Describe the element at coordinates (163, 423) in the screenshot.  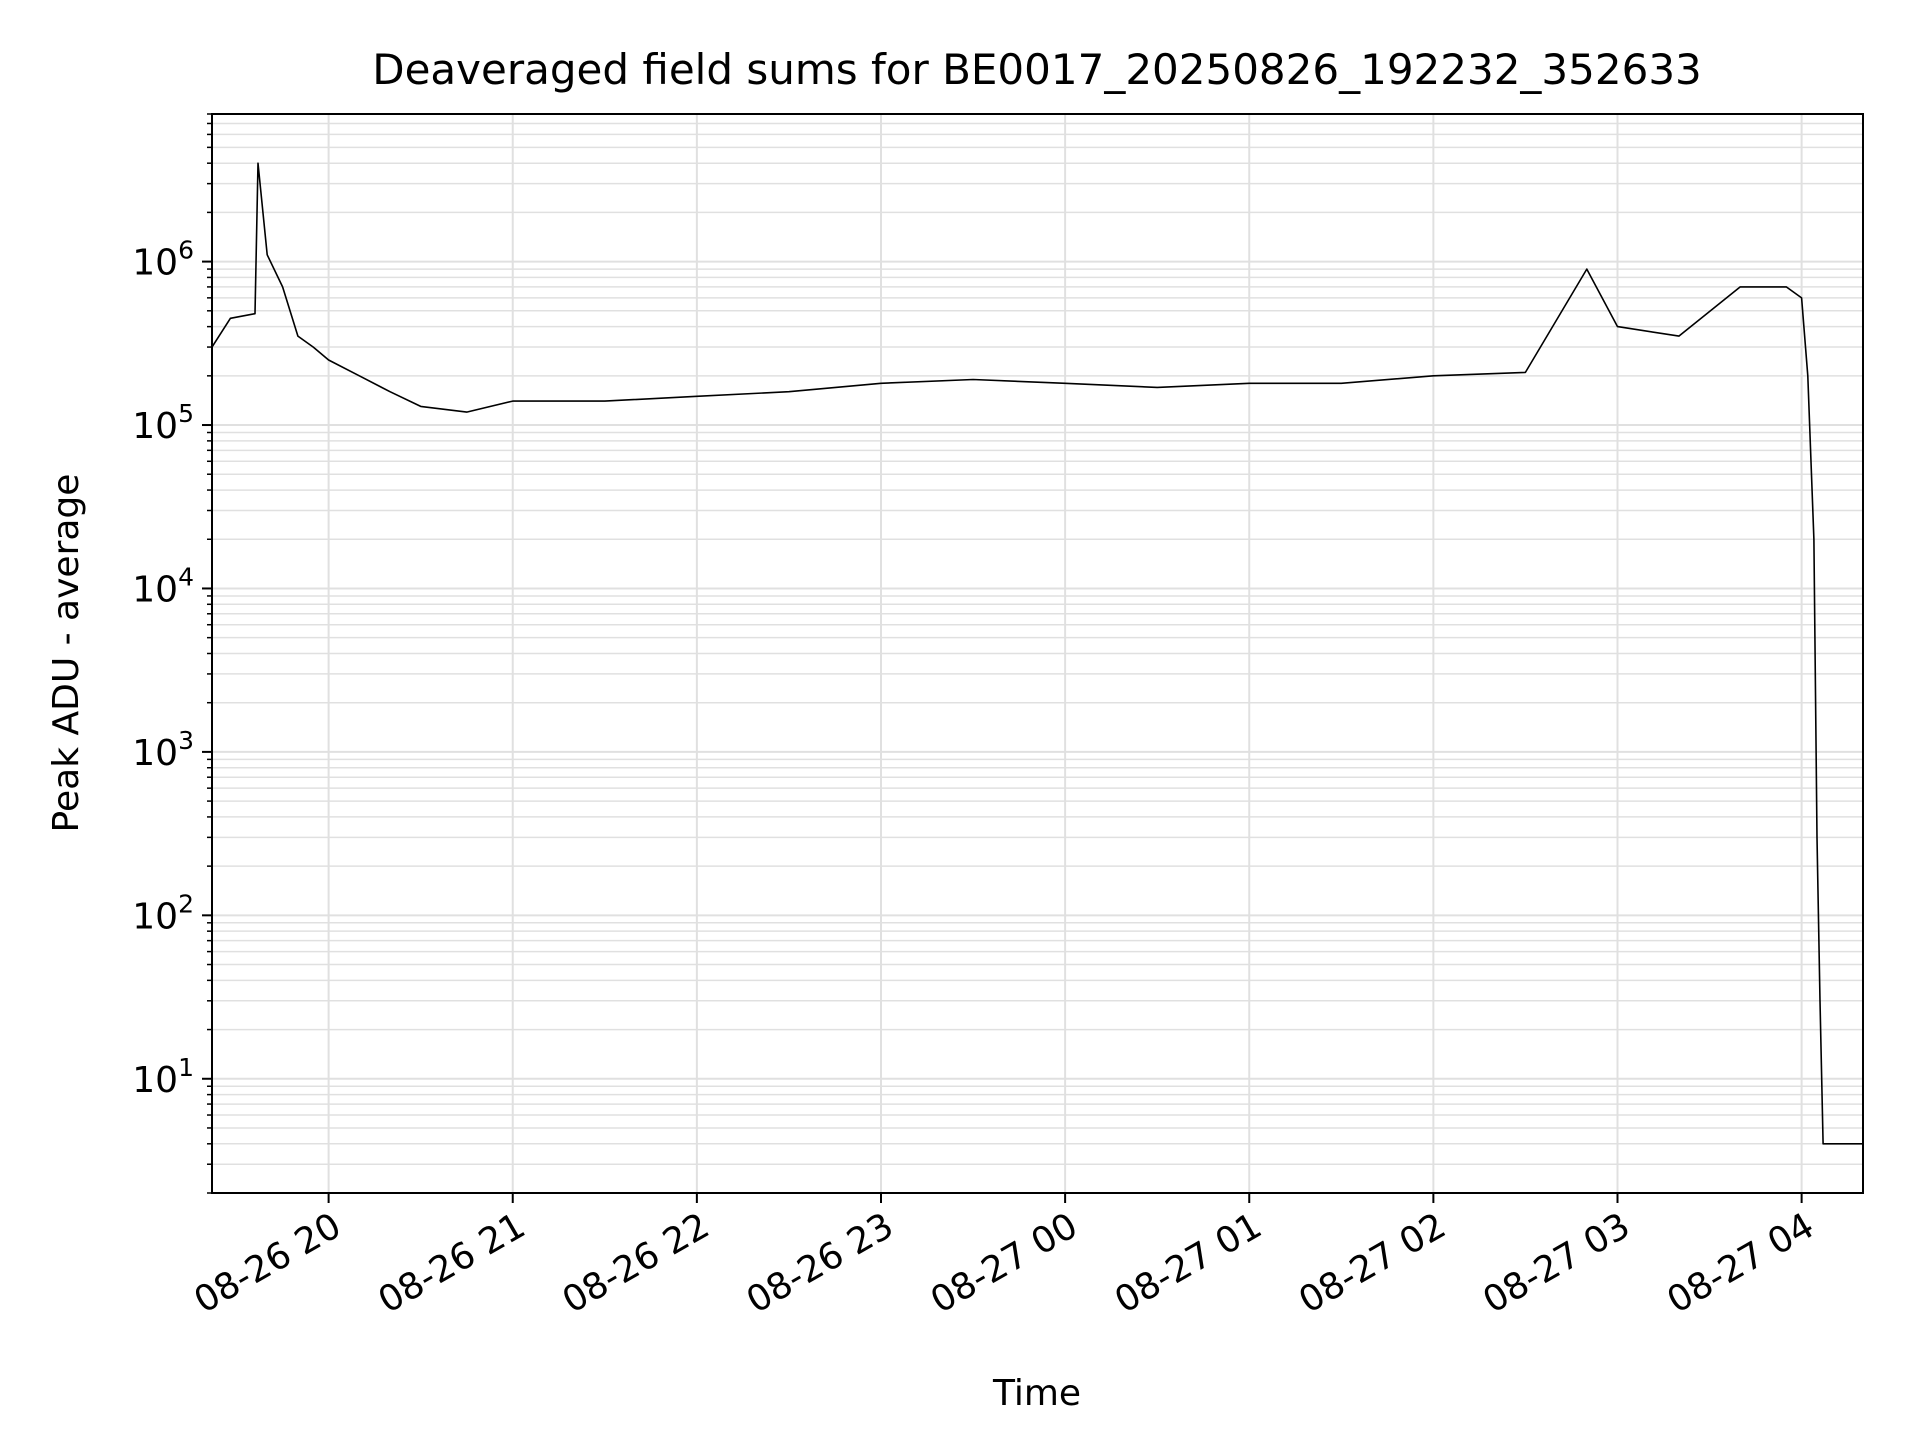
I see `y-tick-label: 10⁵` at that location.